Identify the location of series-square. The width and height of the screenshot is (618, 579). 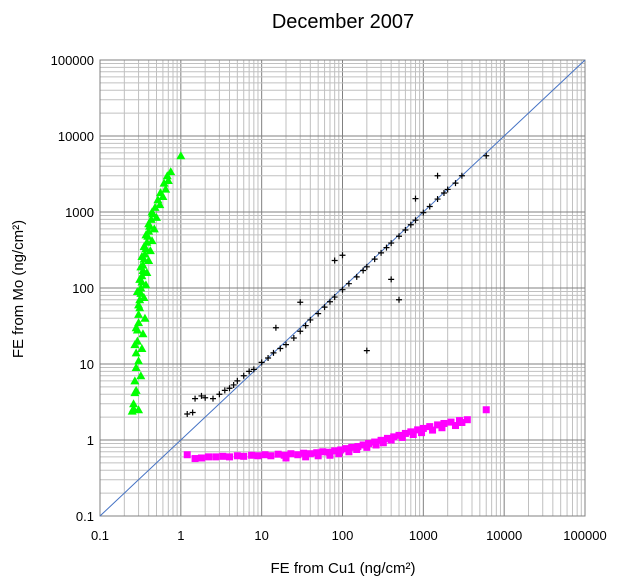
(336, 434).